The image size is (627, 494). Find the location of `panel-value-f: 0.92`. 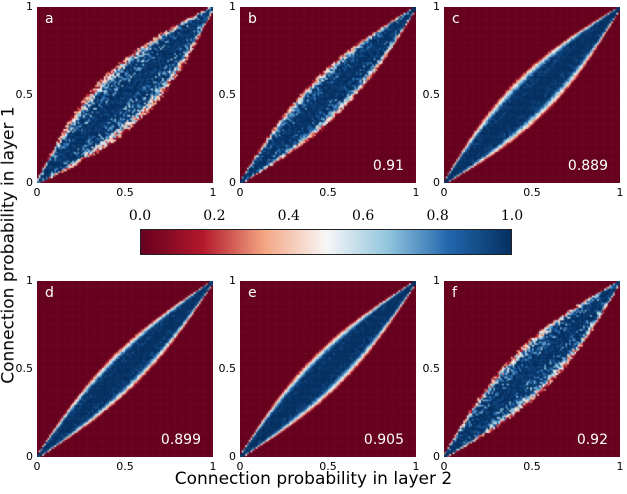

panel-value-f: 0.92 is located at coordinates (592, 440).